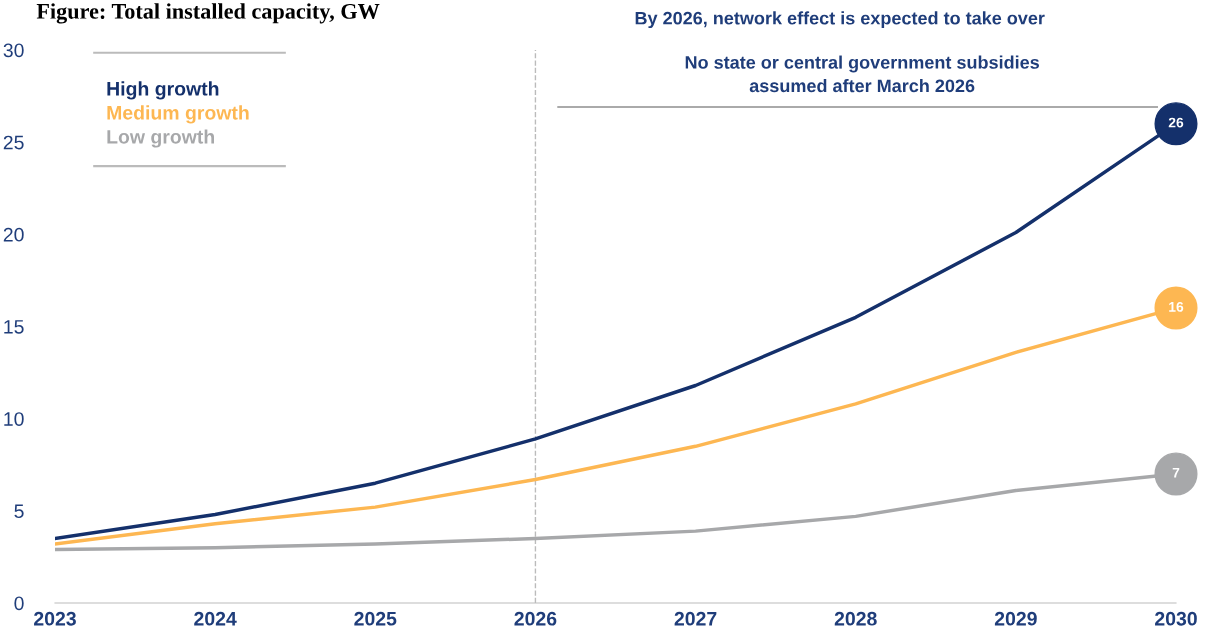 The height and width of the screenshot is (637, 1212). Describe the element at coordinates (161, 138) in the screenshot. I see `text: Low growth` at that location.